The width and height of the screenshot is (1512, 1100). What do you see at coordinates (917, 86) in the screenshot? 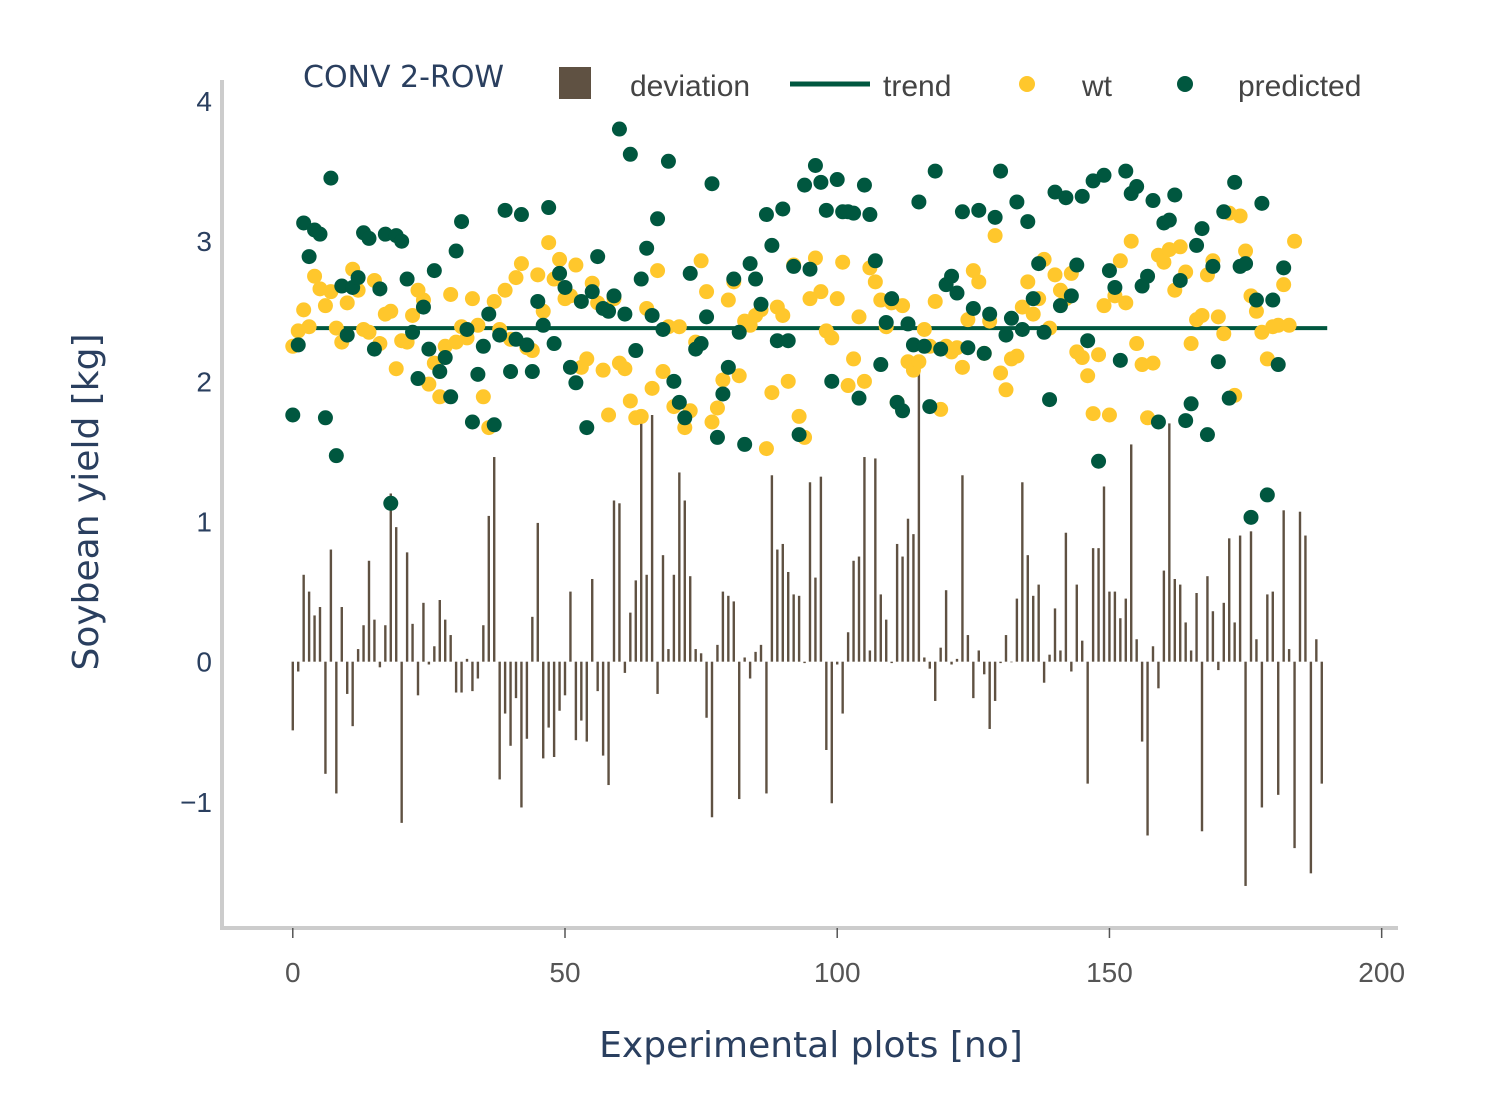
I see `legend-label-trend: trend` at bounding box center [917, 86].